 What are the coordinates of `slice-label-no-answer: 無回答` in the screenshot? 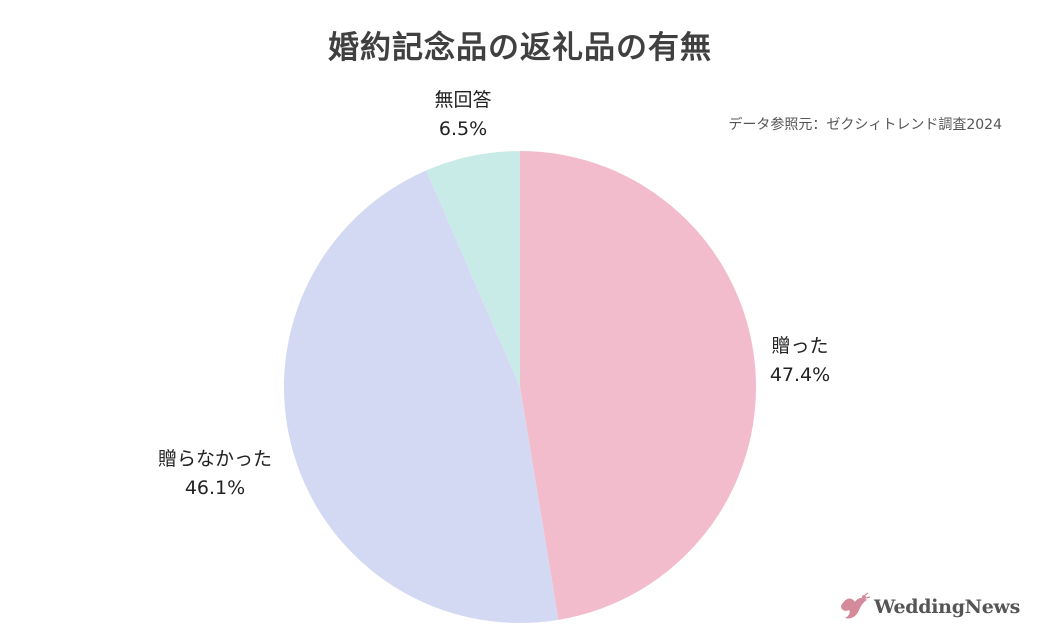 It's located at (462, 100).